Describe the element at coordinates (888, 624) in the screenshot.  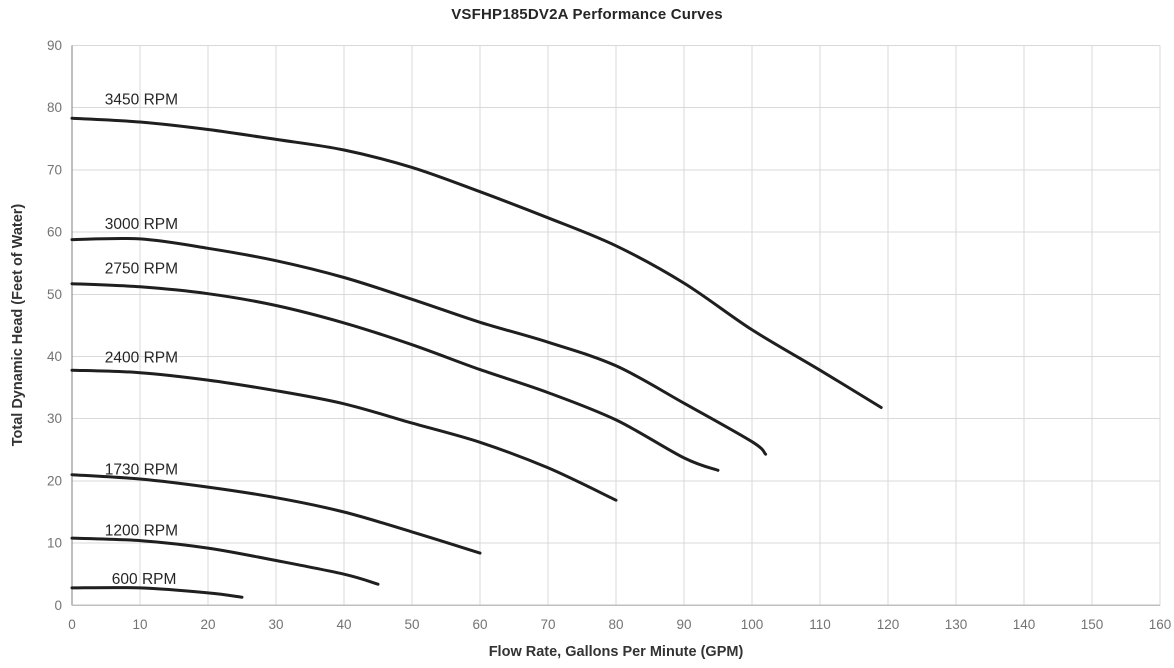
I see `x-tick-label: 120` at that location.